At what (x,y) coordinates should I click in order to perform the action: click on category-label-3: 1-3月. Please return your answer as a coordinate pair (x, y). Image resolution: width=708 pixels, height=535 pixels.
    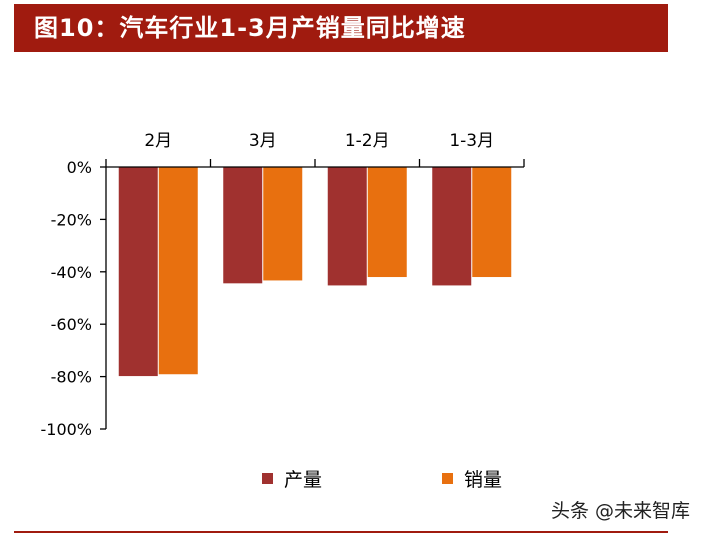
    Looking at the image, I should click on (471, 141).